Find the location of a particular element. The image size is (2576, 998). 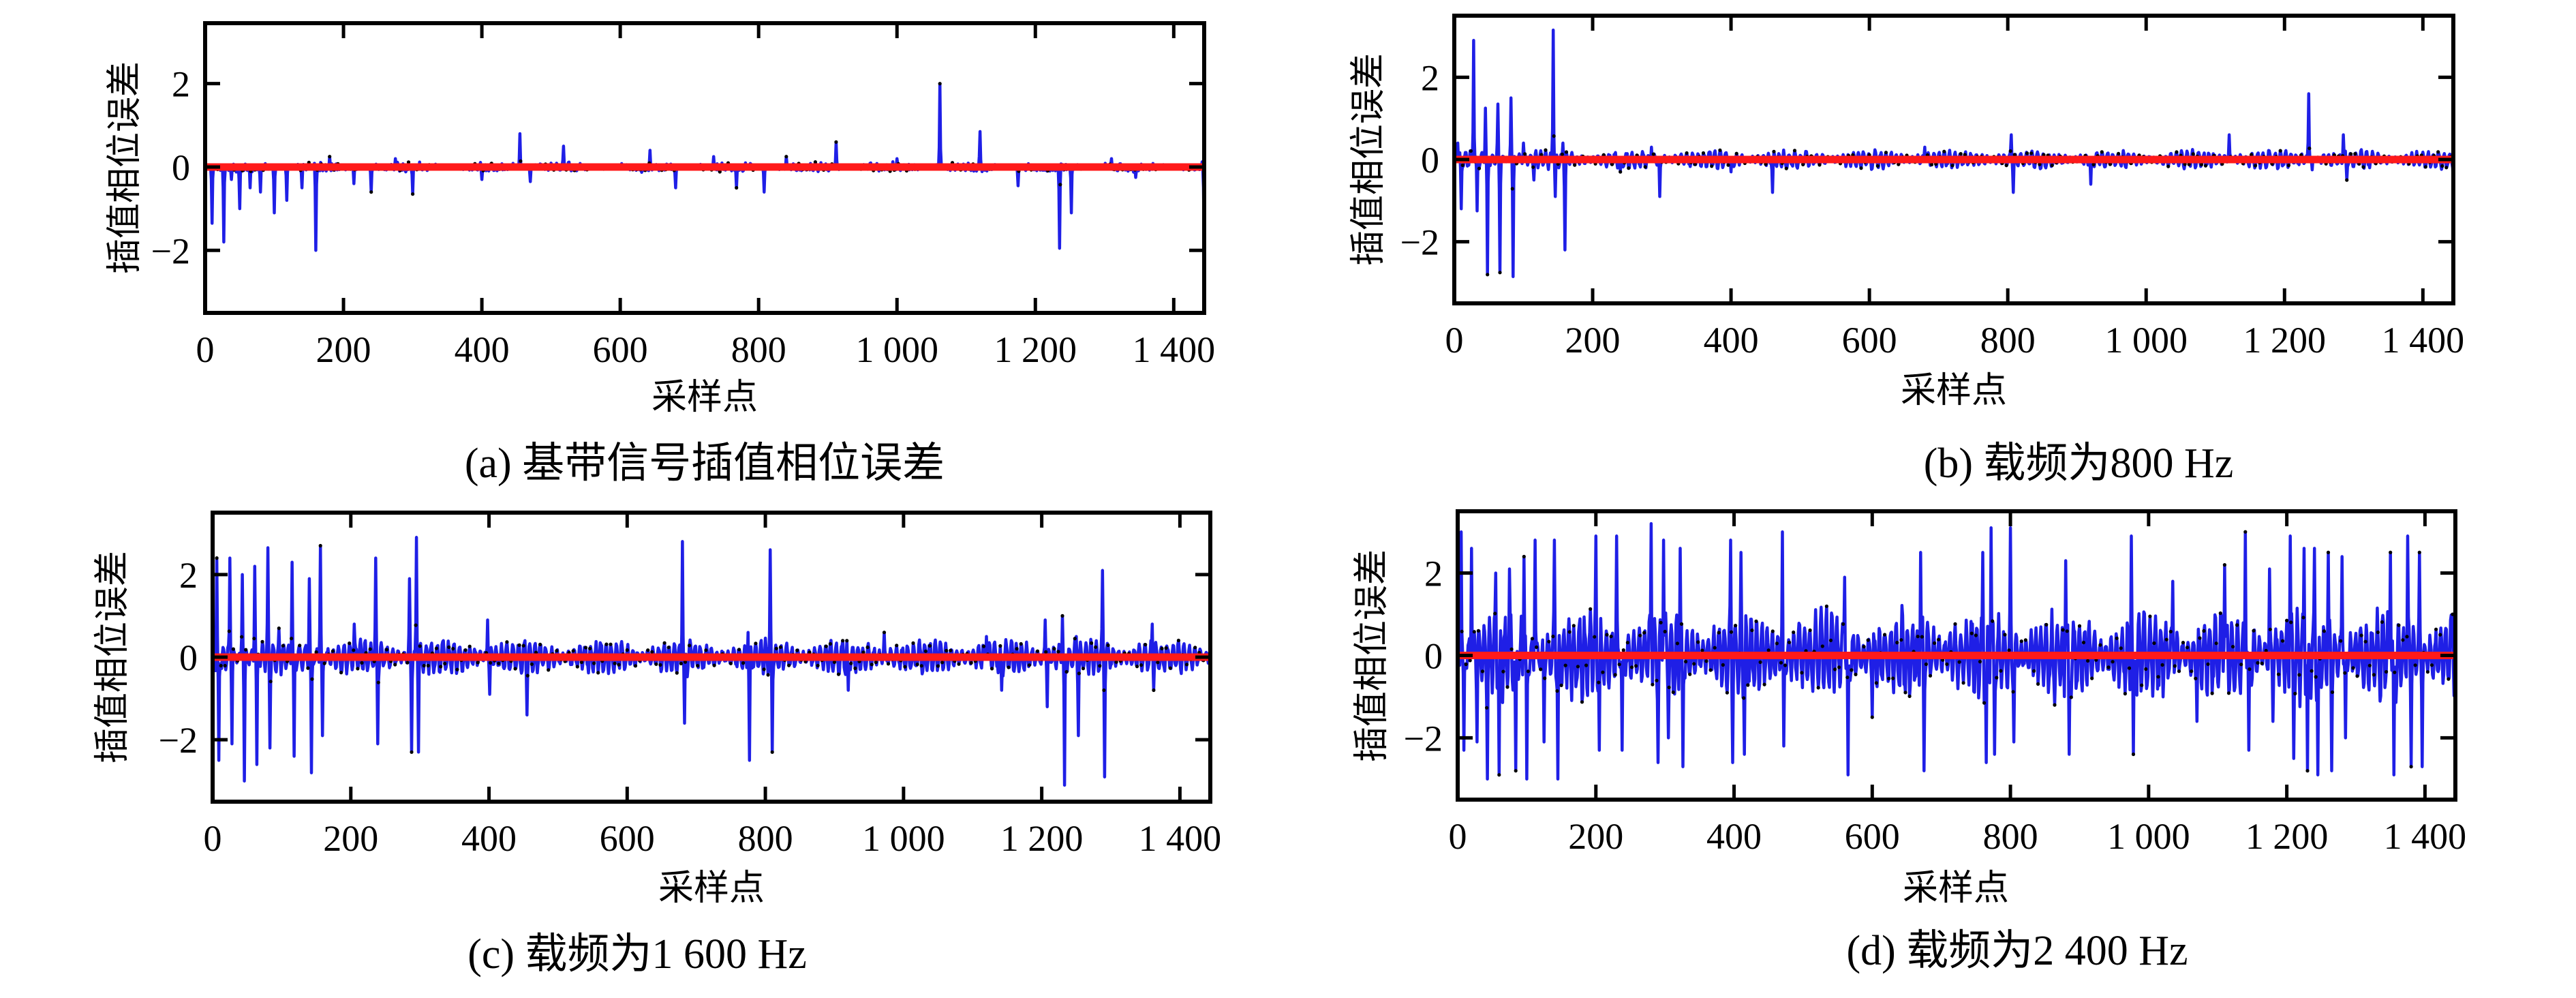

panel-b-xtick-label: 1 000 is located at coordinates (2146, 340).